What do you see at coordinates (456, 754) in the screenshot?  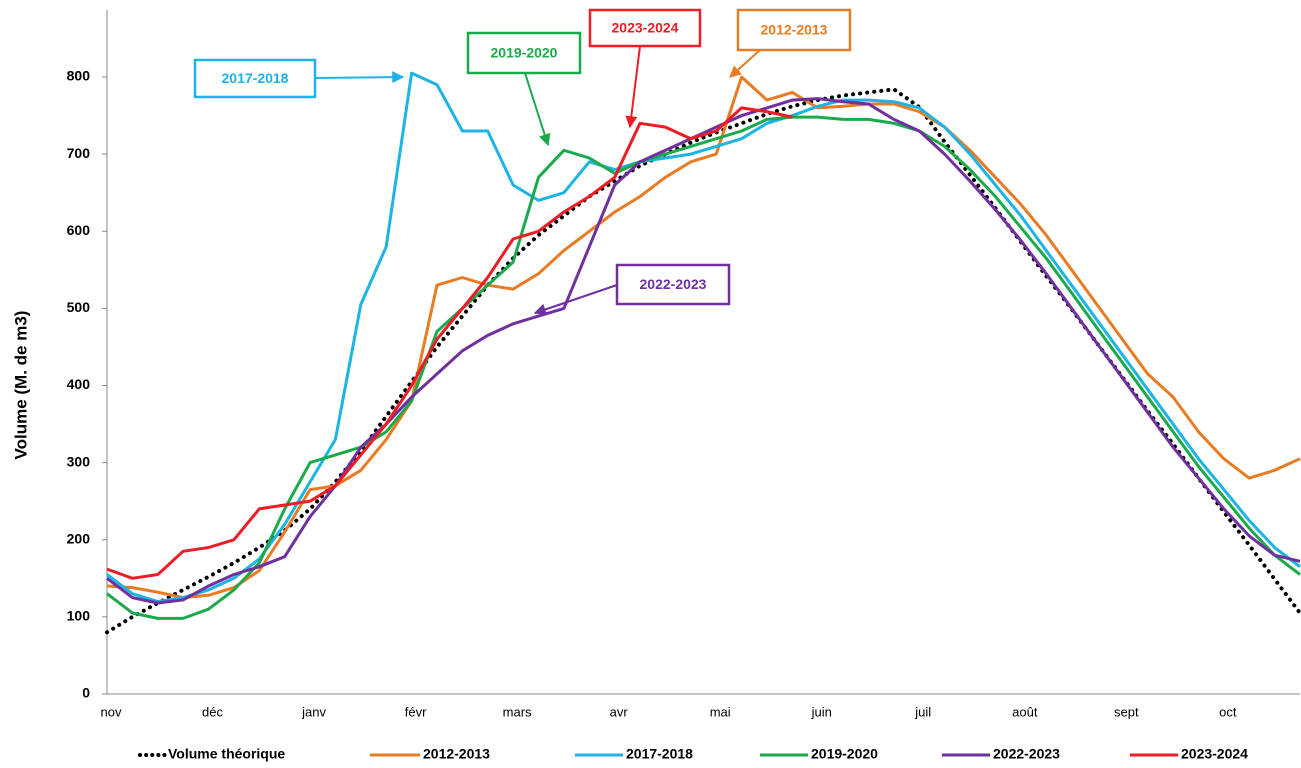 I see `legend-label: 2012-2013` at bounding box center [456, 754].